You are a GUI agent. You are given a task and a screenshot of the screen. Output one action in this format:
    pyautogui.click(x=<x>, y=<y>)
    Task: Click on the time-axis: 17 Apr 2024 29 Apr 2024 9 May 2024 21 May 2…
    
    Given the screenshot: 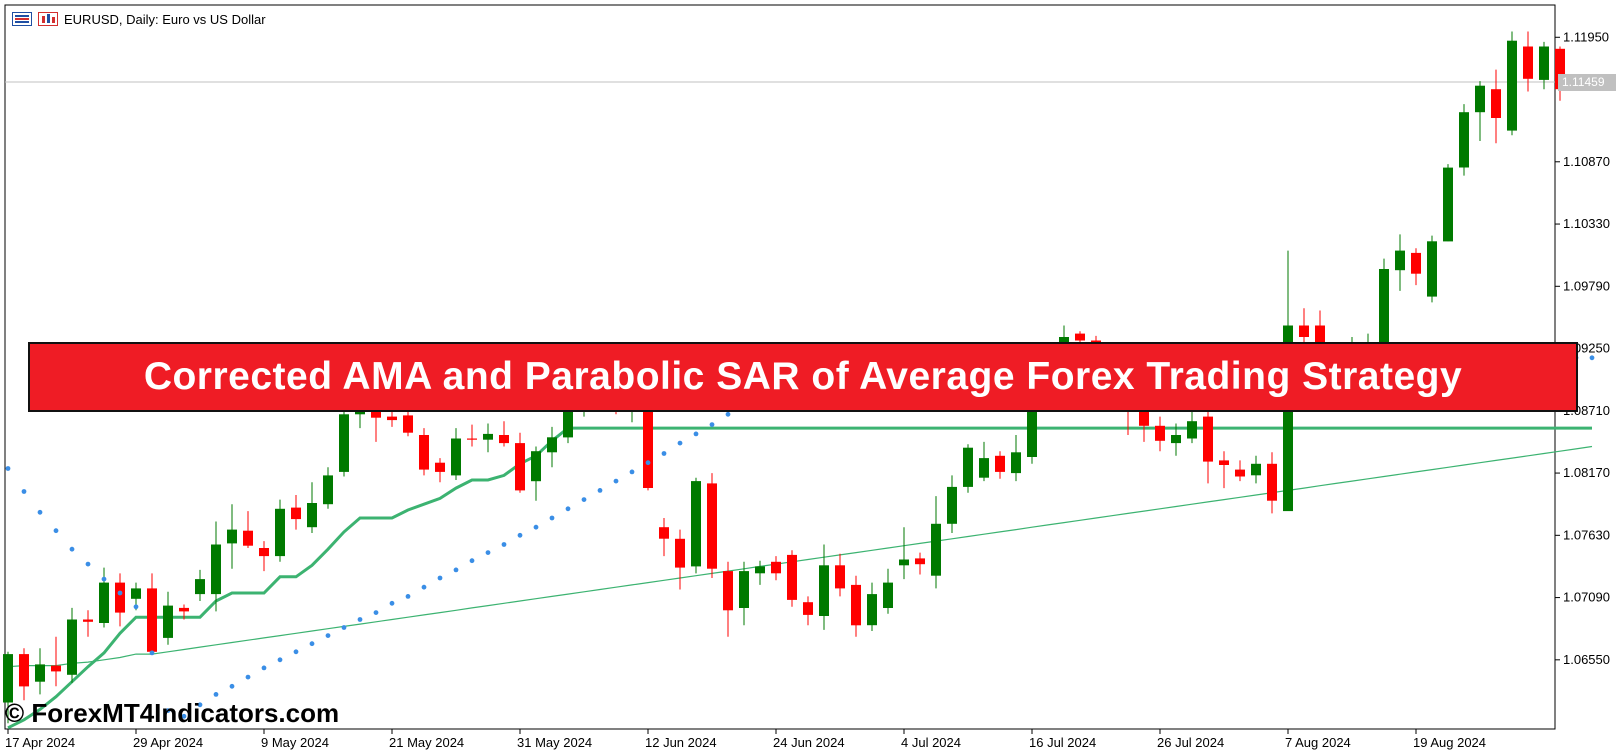 What is the action you would take?
    pyautogui.click(x=745, y=739)
    